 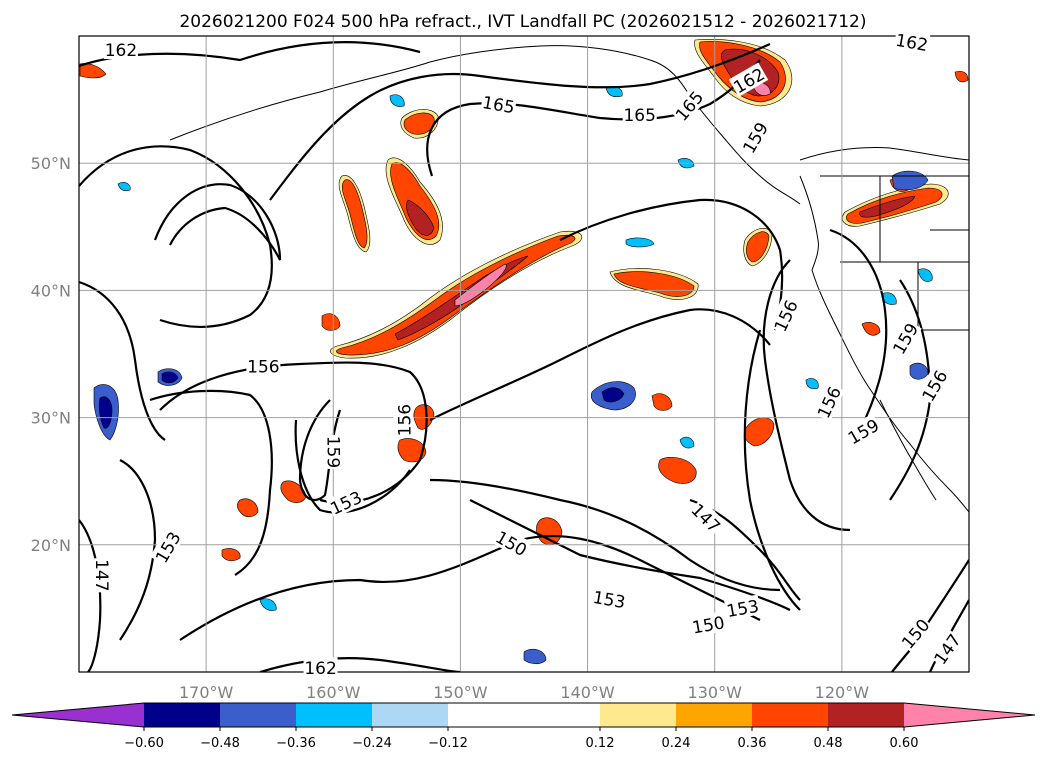 I want to click on colorbar-tick-label: −0.48, so click(x=220, y=743).